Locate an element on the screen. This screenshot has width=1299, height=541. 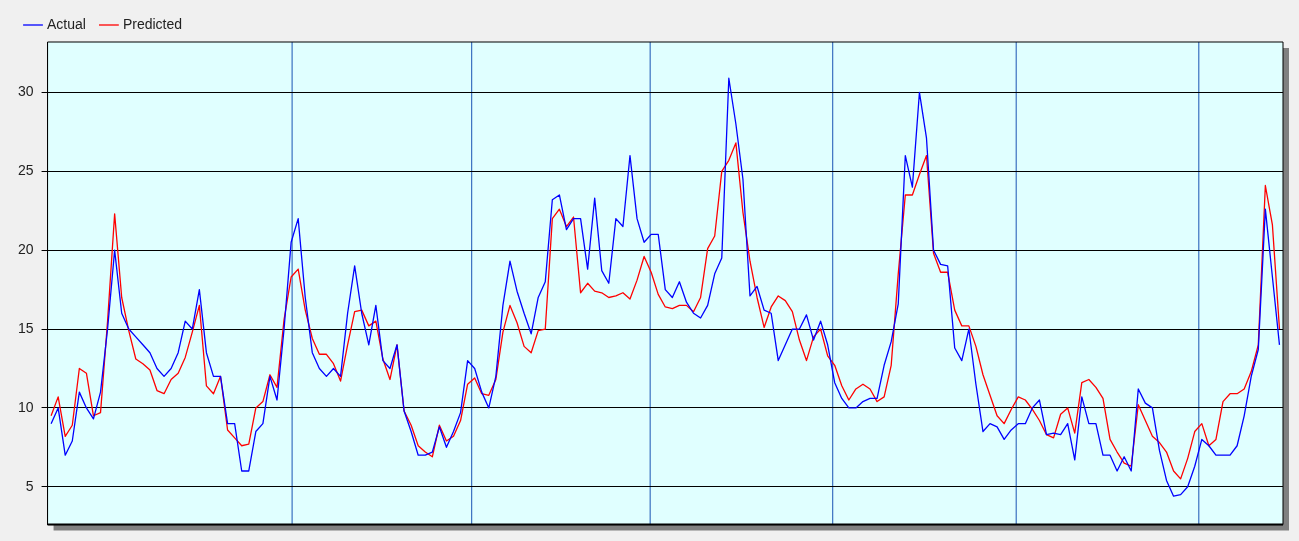
y-tick-label: 10 is located at coordinates (25, 406).